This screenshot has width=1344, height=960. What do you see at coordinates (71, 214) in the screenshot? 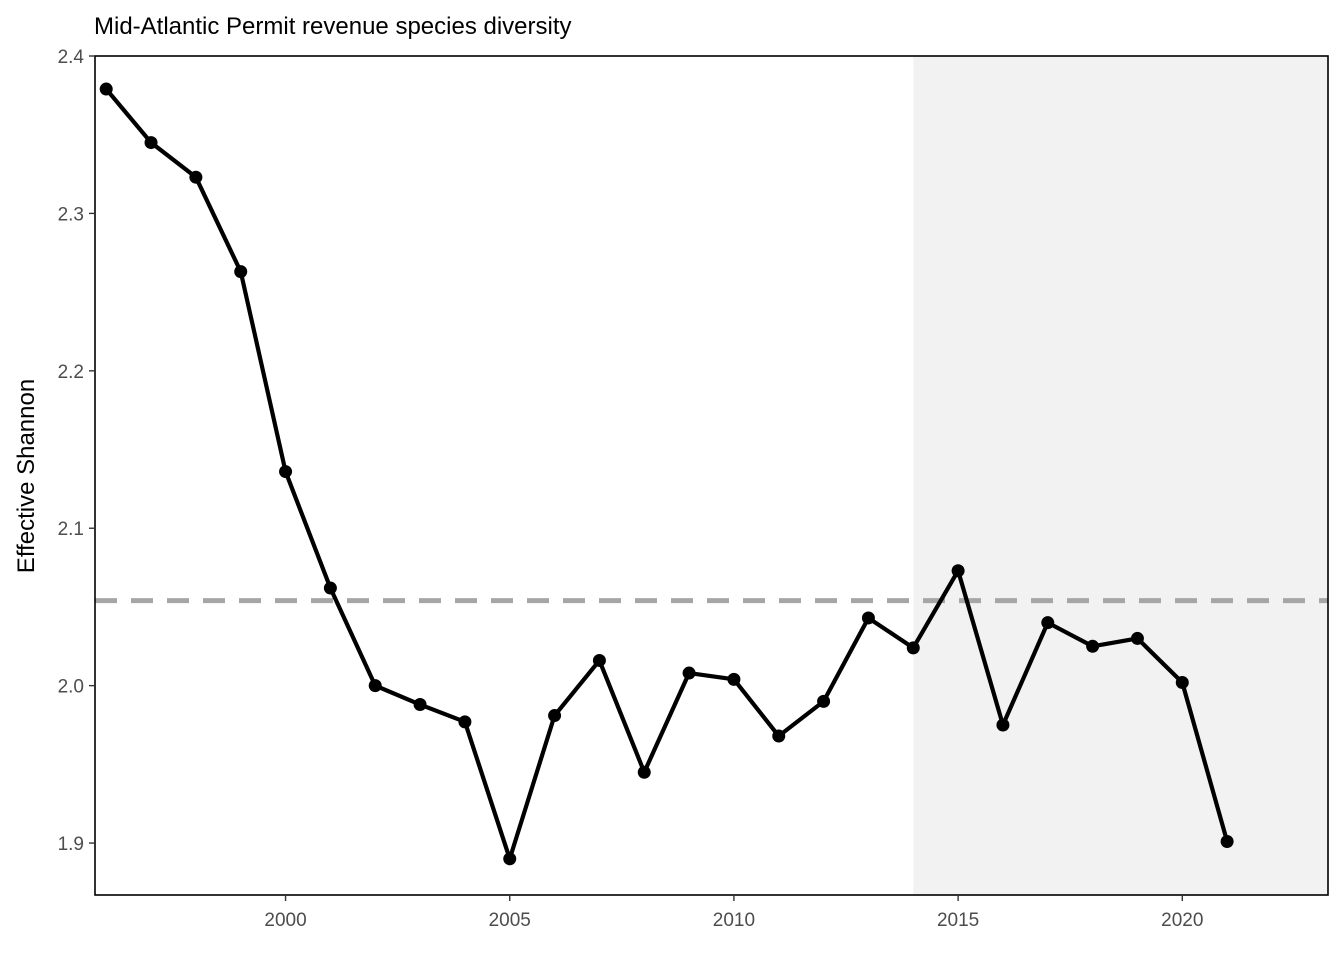
I see `y-tick-label: 2.3` at bounding box center [71, 214].